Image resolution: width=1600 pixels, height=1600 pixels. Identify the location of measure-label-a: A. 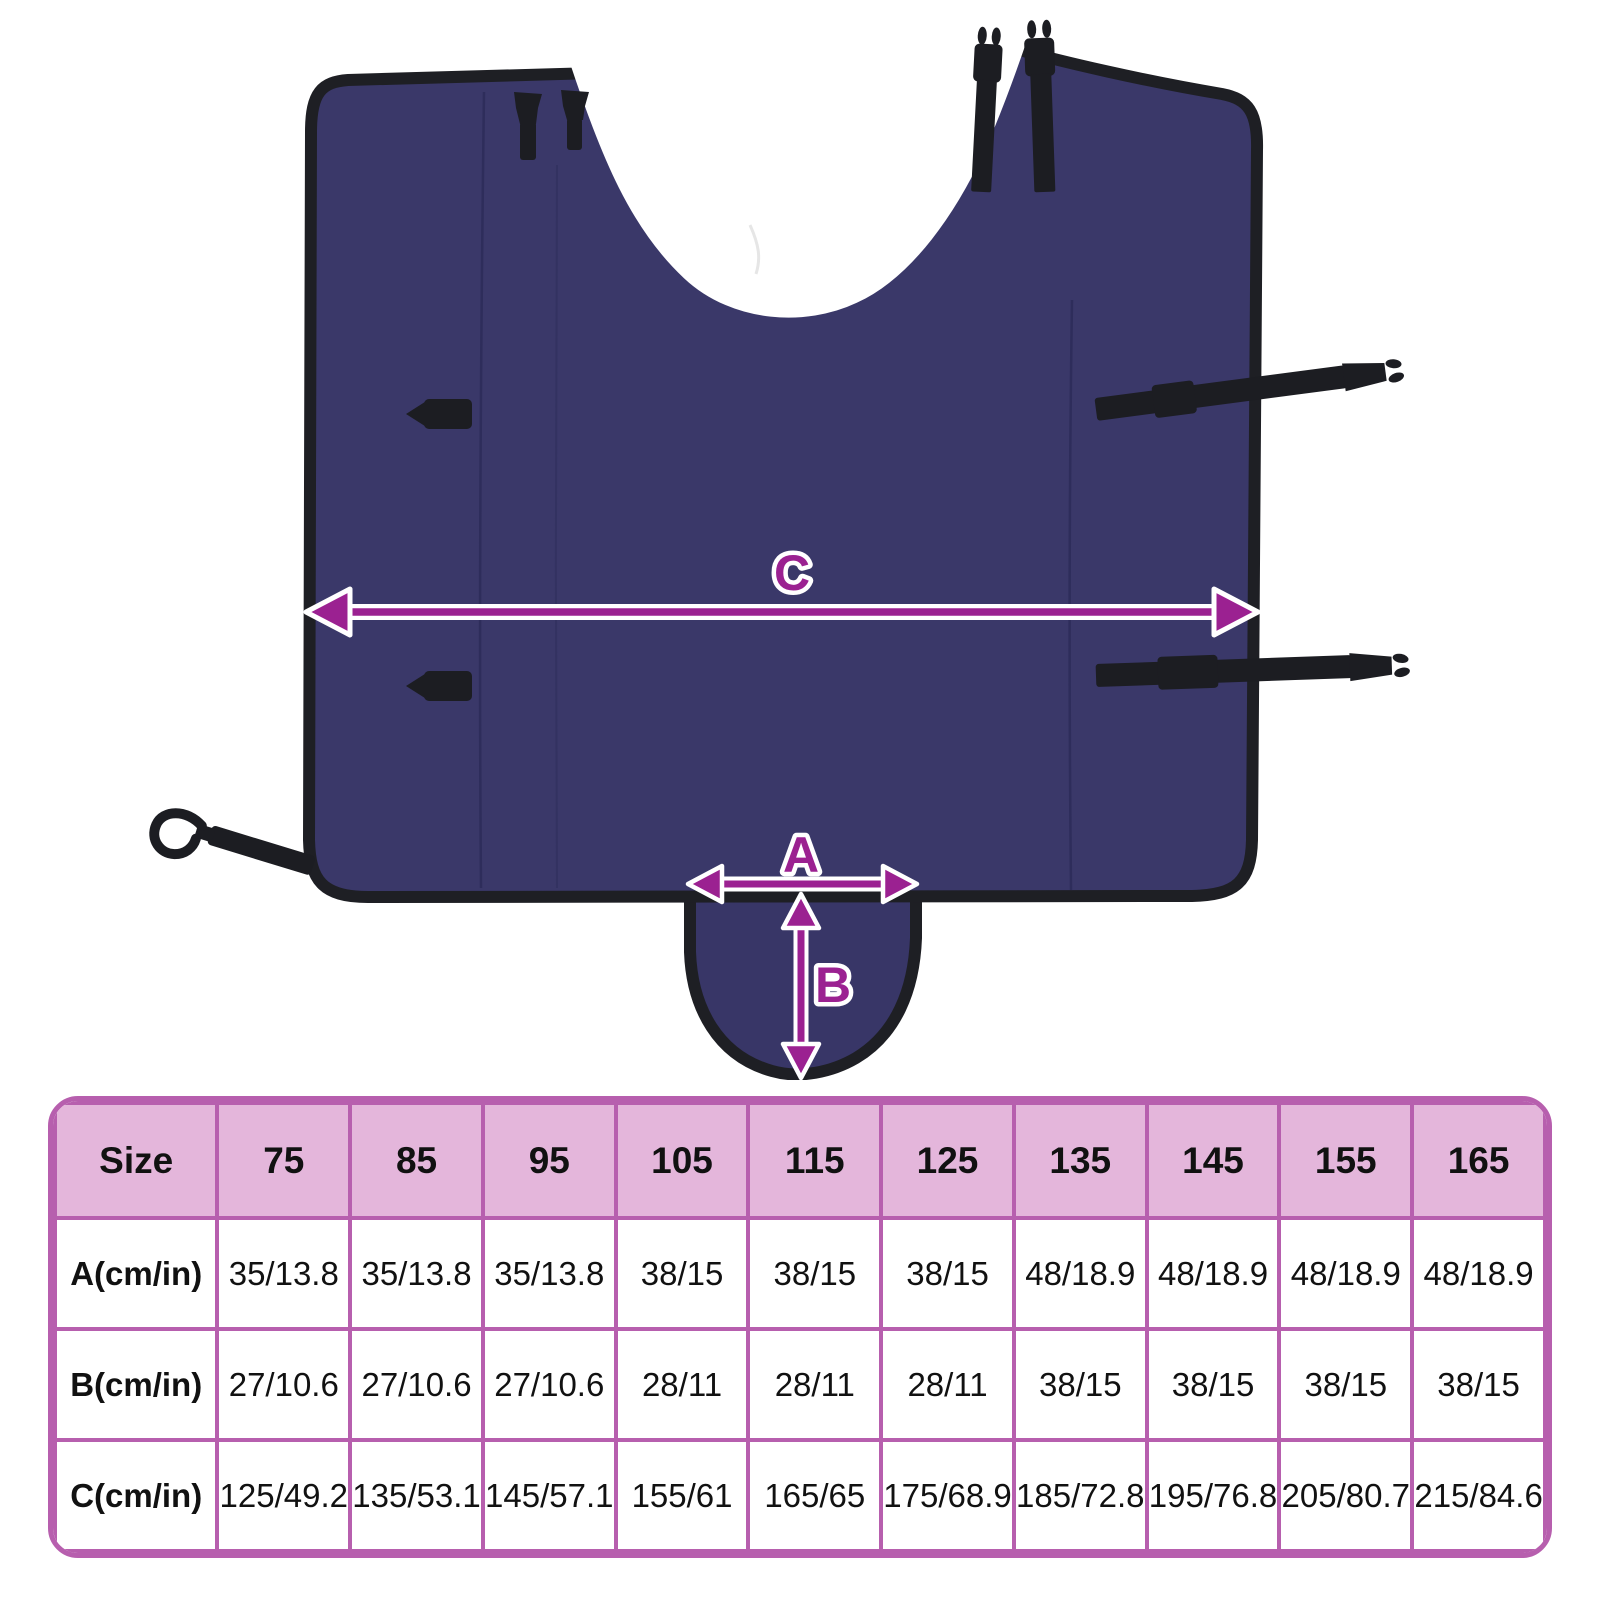
(801, 855).